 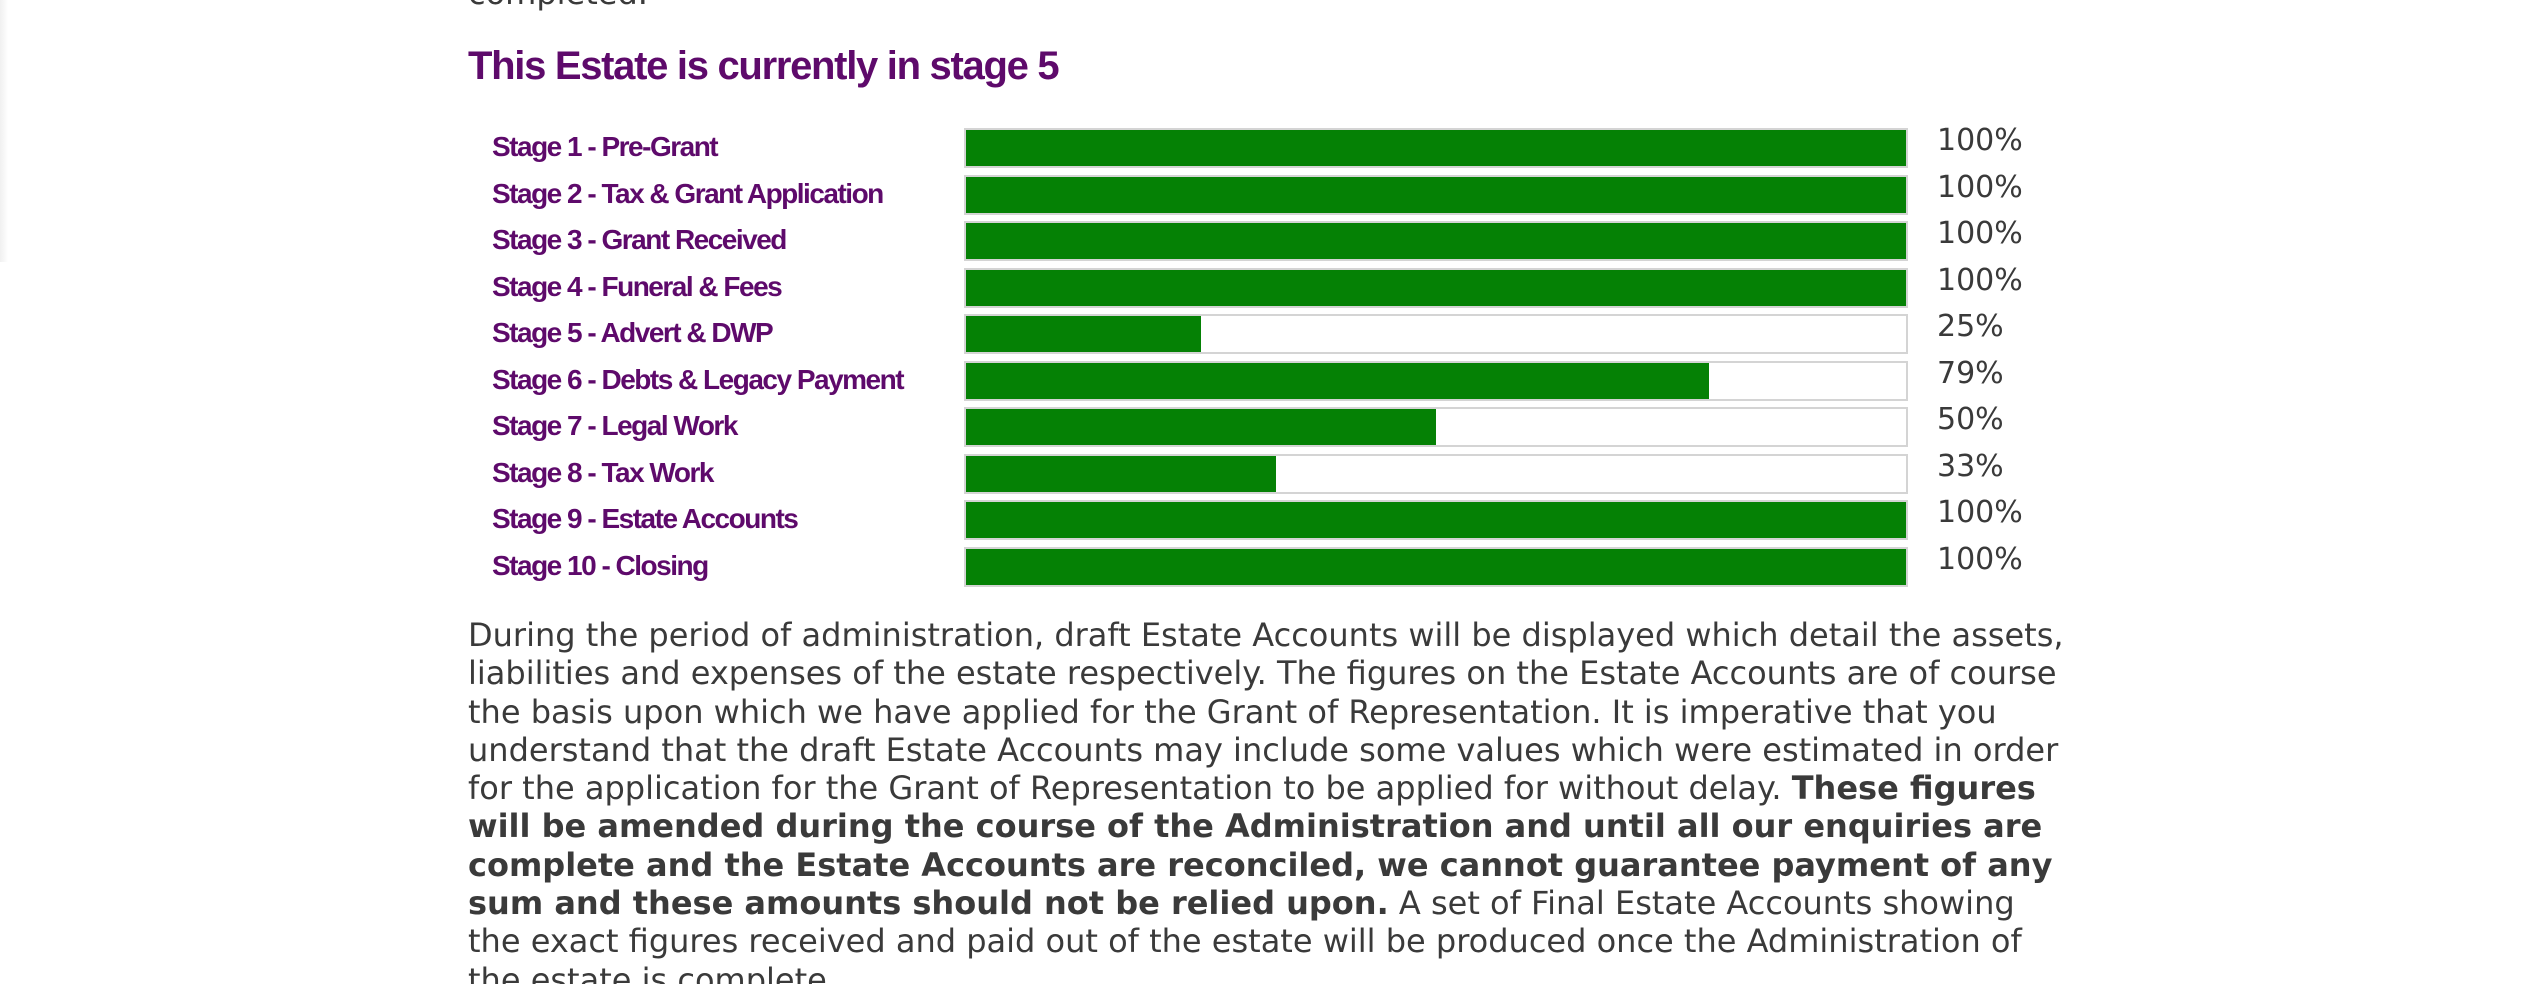 What do you see at coordinates (1970, 326) in the screenshot?
I see `stage-percent: 25%` at bounding box center [1970, 326].